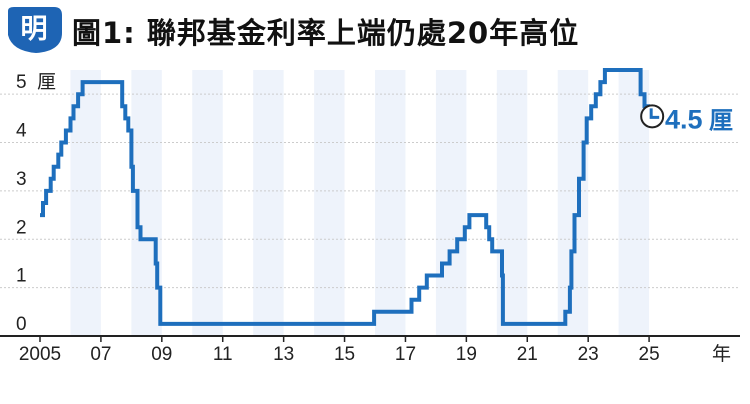 The height and width of the screenshot is (404, 750). I want to click on x-tick-label: 13, so click(283, 354).